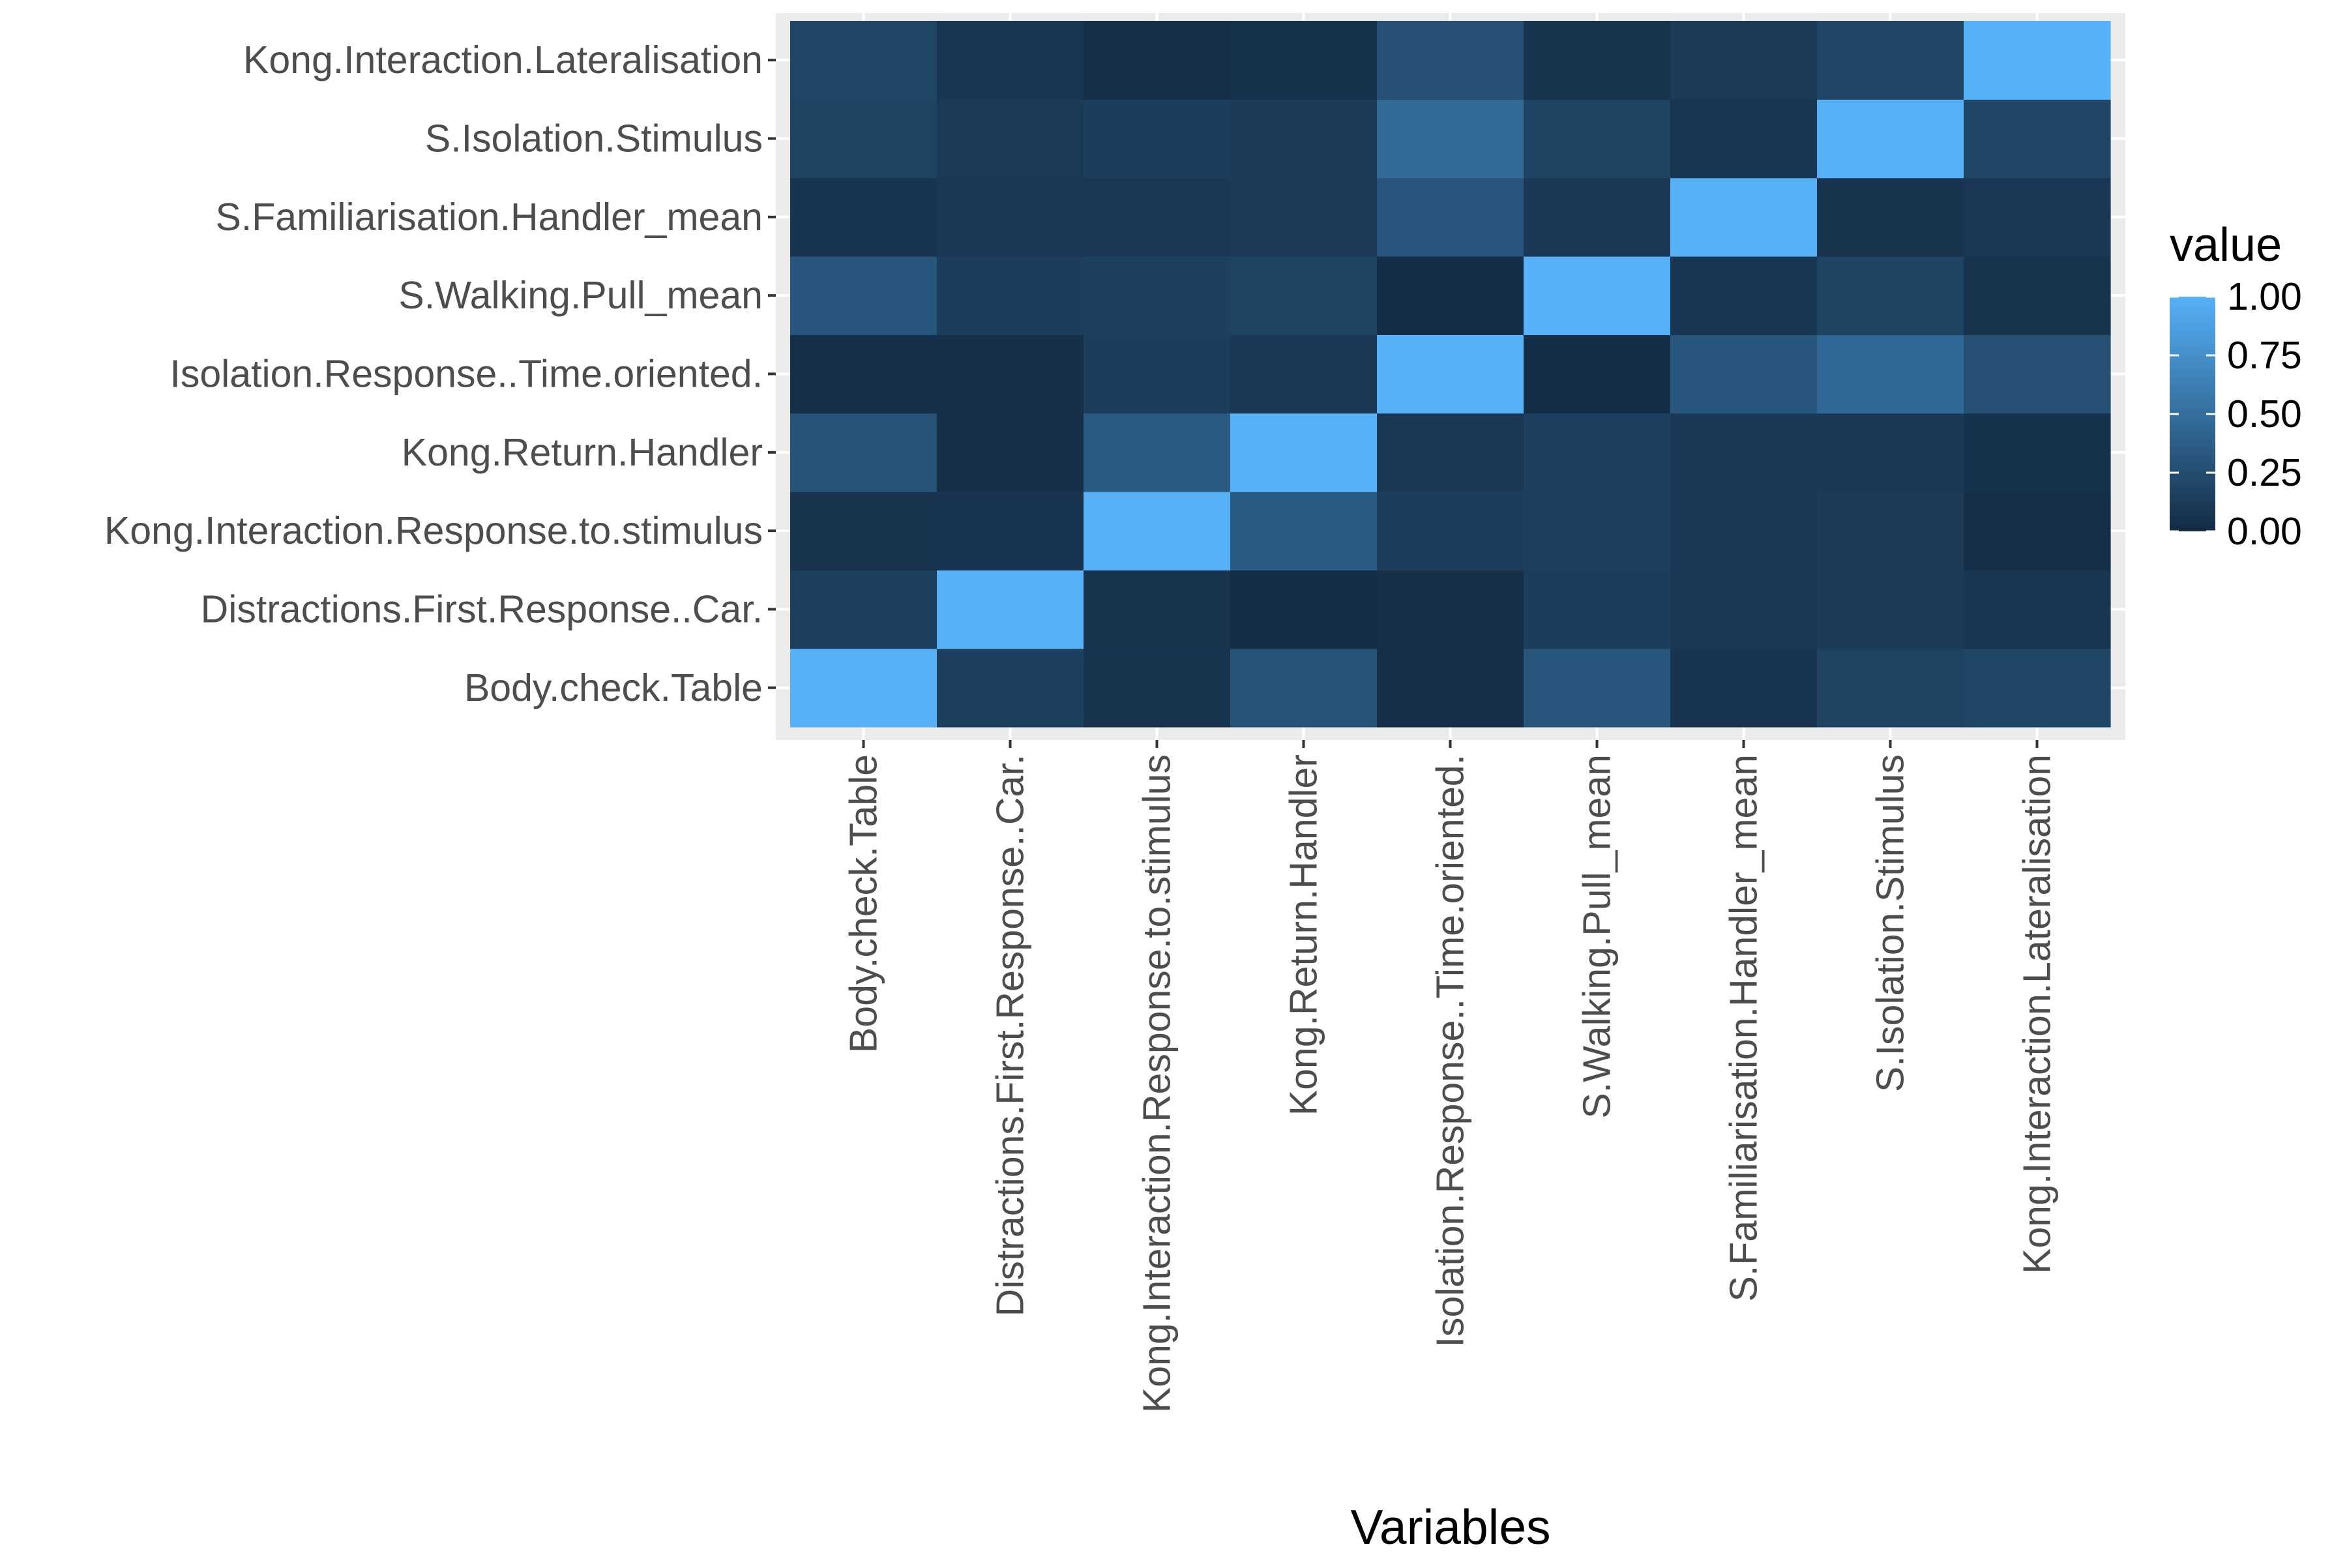 This screenshot has width=2347, height=1568. What do you see at coordinates (1303, 935) in the screenshot?
I see `x-tick-label: Kong.Return.Handler` at bounding box center [1303, 935].